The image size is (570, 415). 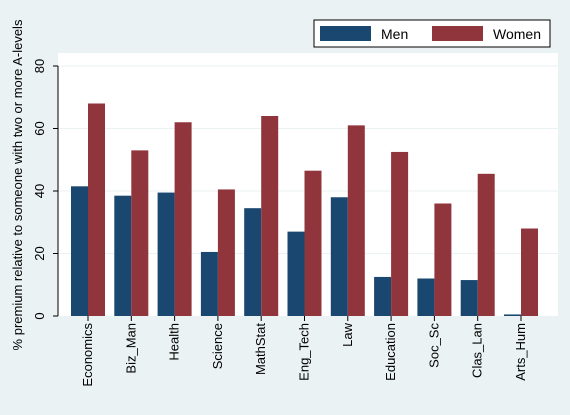 I want to click on bar-men-science, so click(x=209, y=283).